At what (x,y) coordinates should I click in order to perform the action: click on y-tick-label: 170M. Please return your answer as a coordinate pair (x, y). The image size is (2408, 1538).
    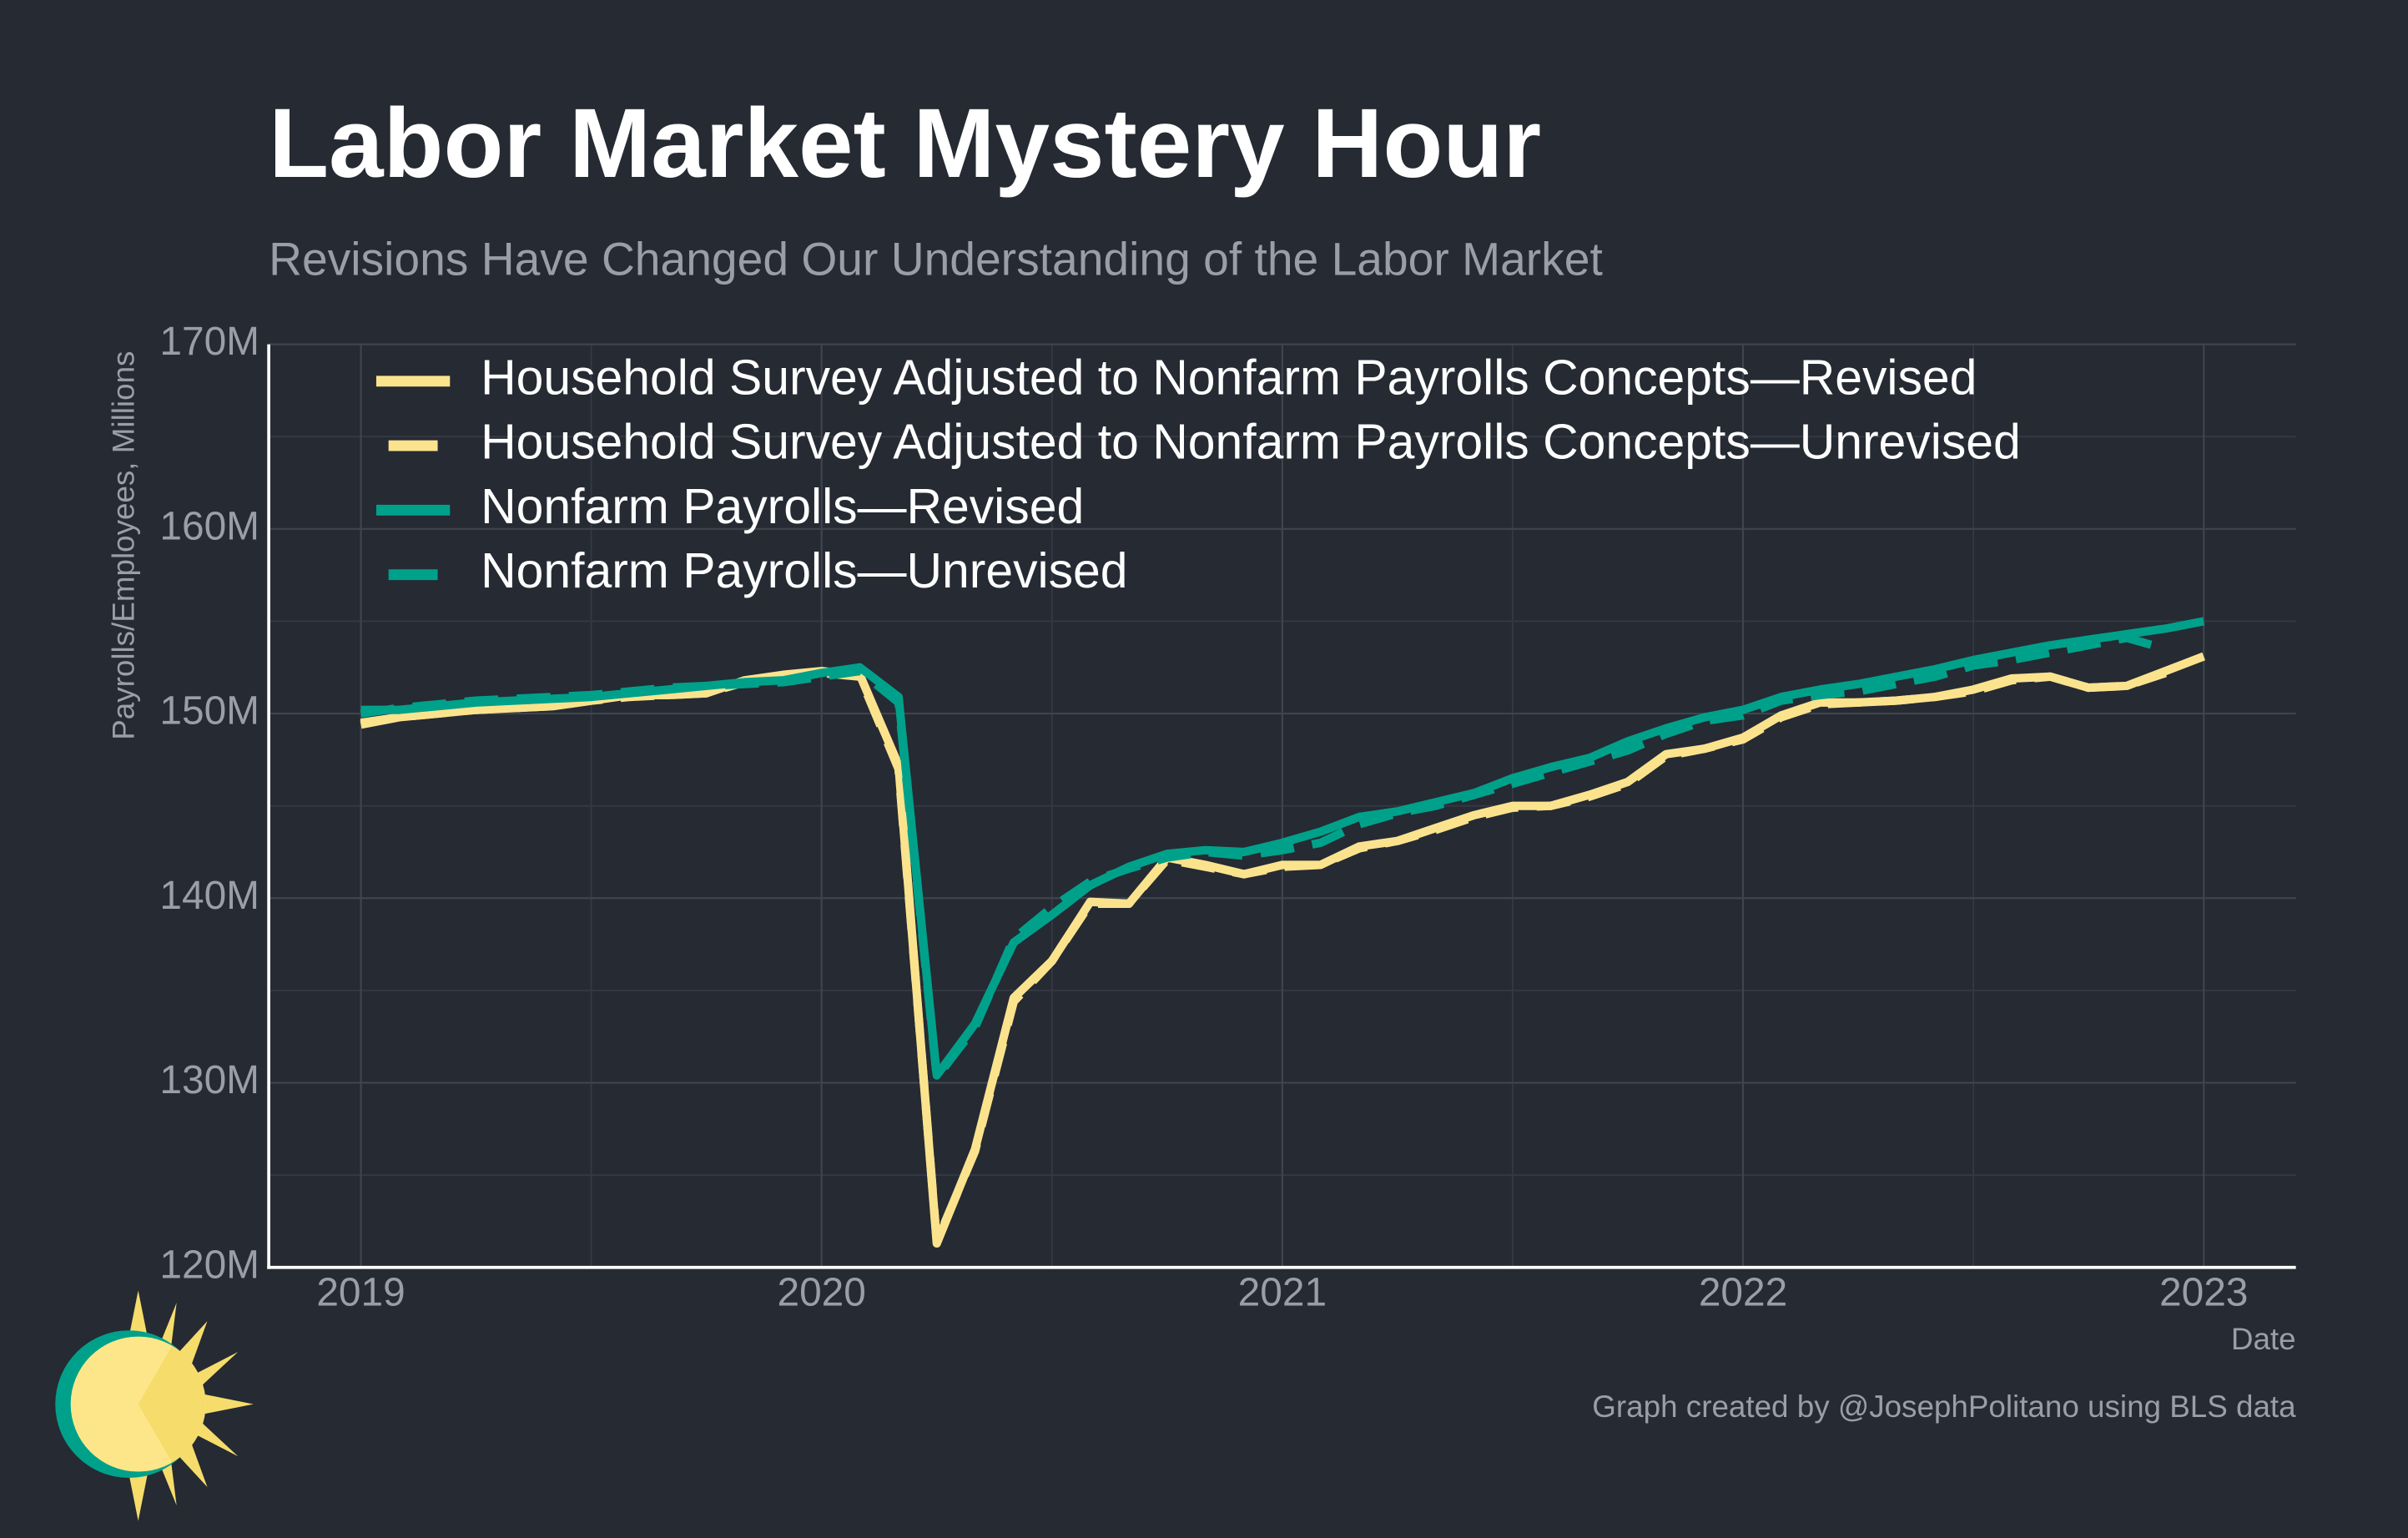
    Looking at the image, I should click on (209, 342).